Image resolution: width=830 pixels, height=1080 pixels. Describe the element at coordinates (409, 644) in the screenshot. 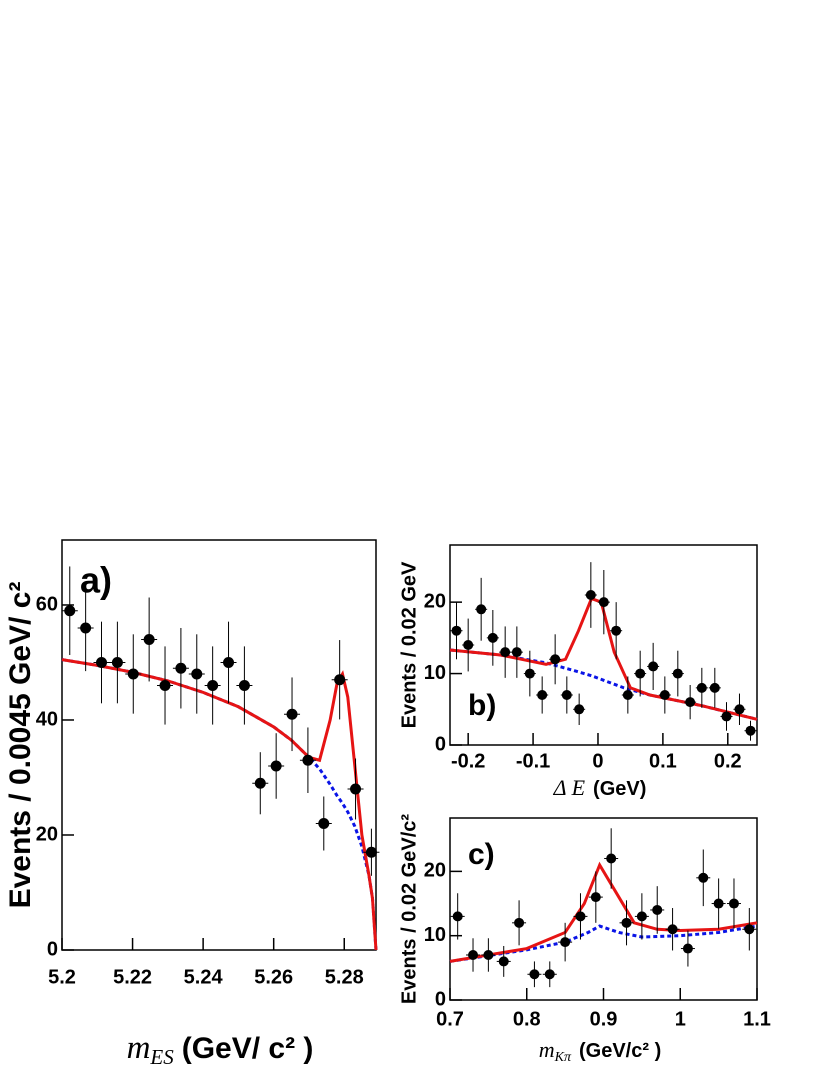

I see `y-axis-label: Events / 0.02 GeV` at that location.